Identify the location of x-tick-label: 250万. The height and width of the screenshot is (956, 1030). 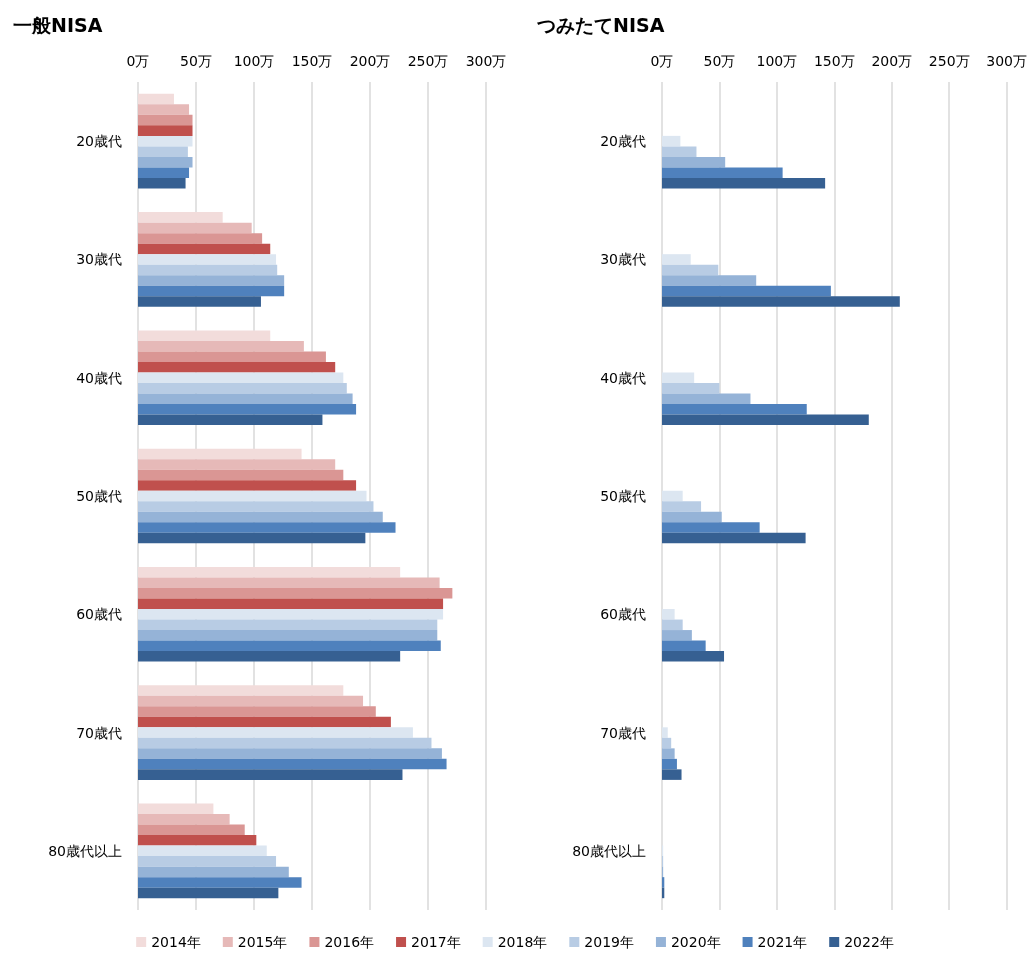
(949, 61).